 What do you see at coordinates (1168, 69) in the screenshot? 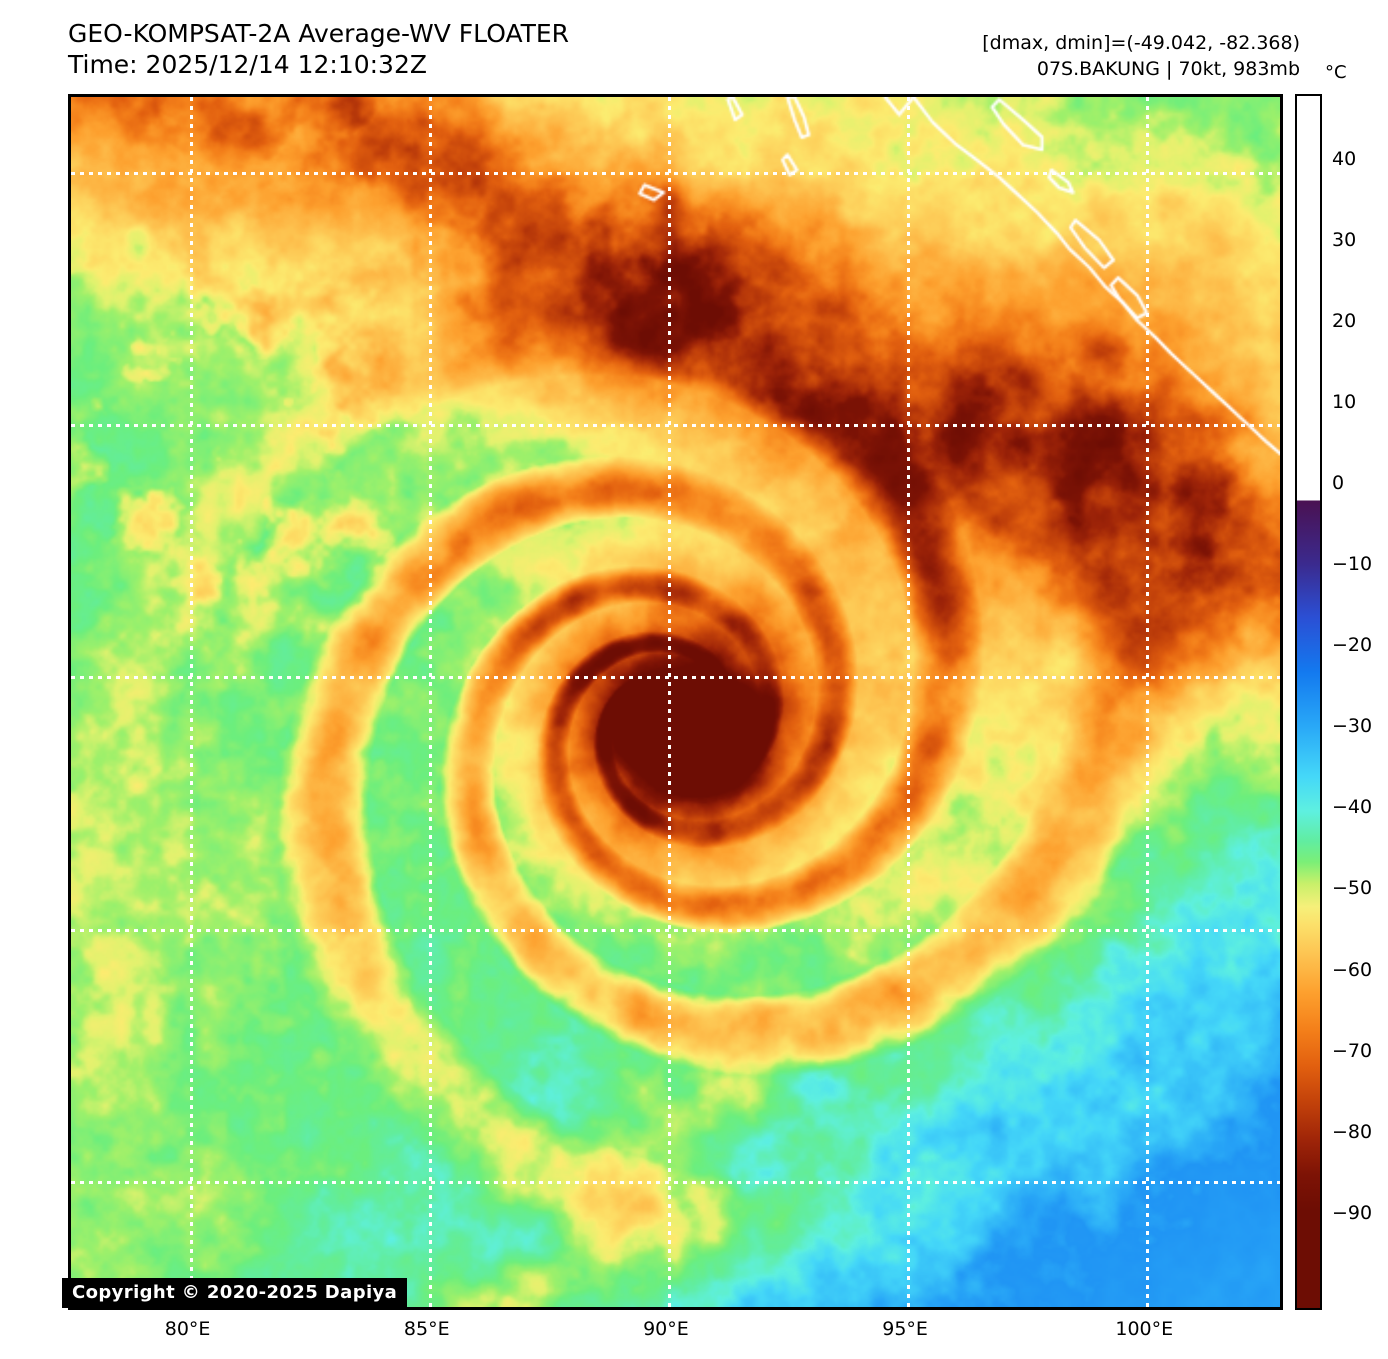
I see `storm-info-label: 07S.BAKUNG | 70kt, 983mb` at bounding box center [1168, 69].